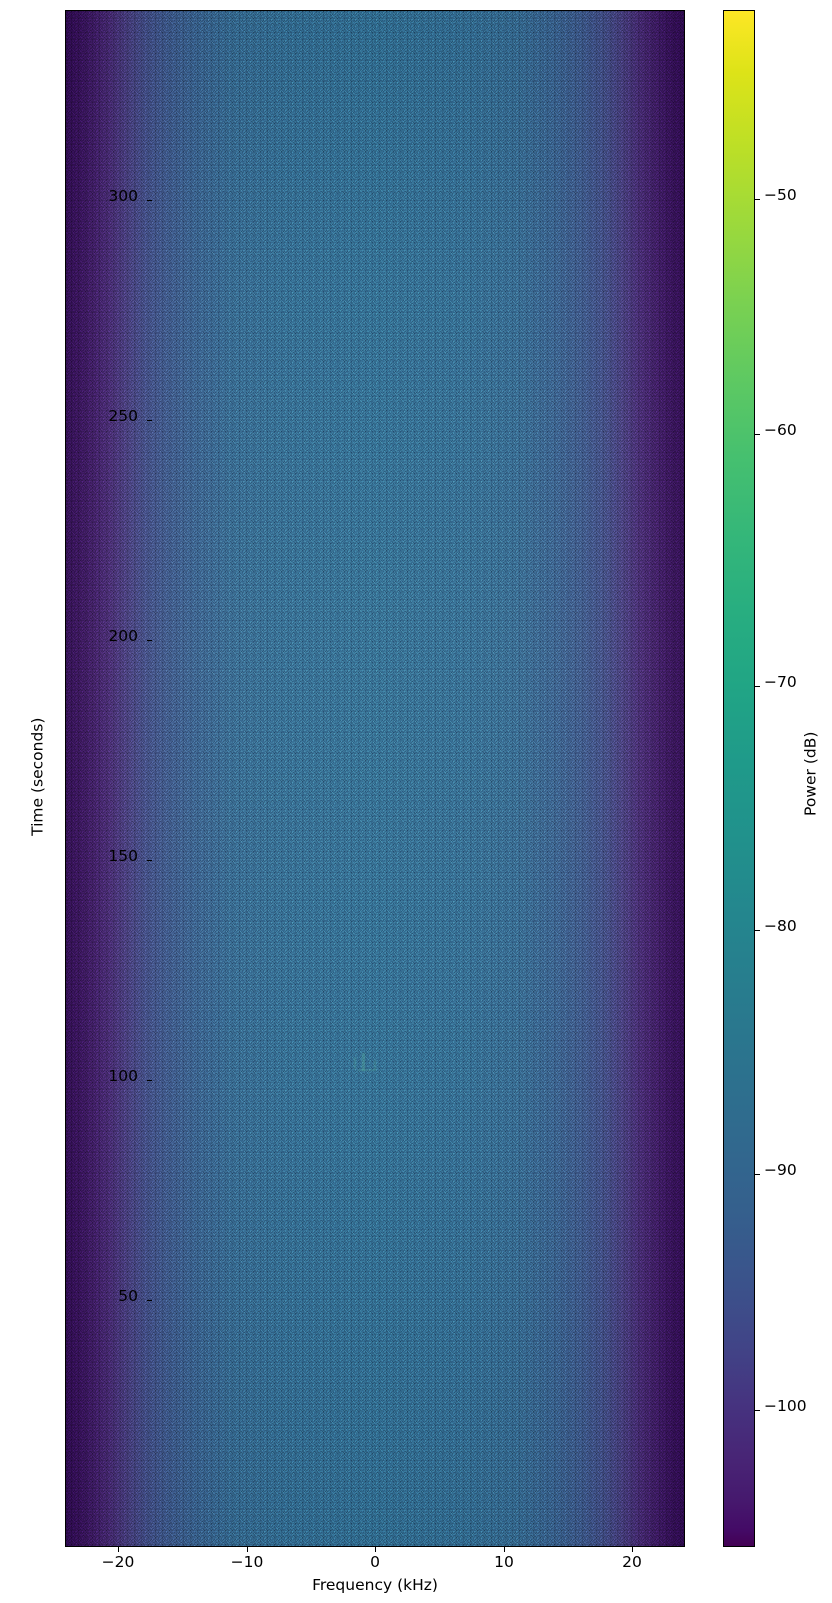 The width and height of the screenshot is (832, 1603). Describe the element at coordinates (247, 1562) in the screenshot. I see `x-tick-label: −10` at that location.